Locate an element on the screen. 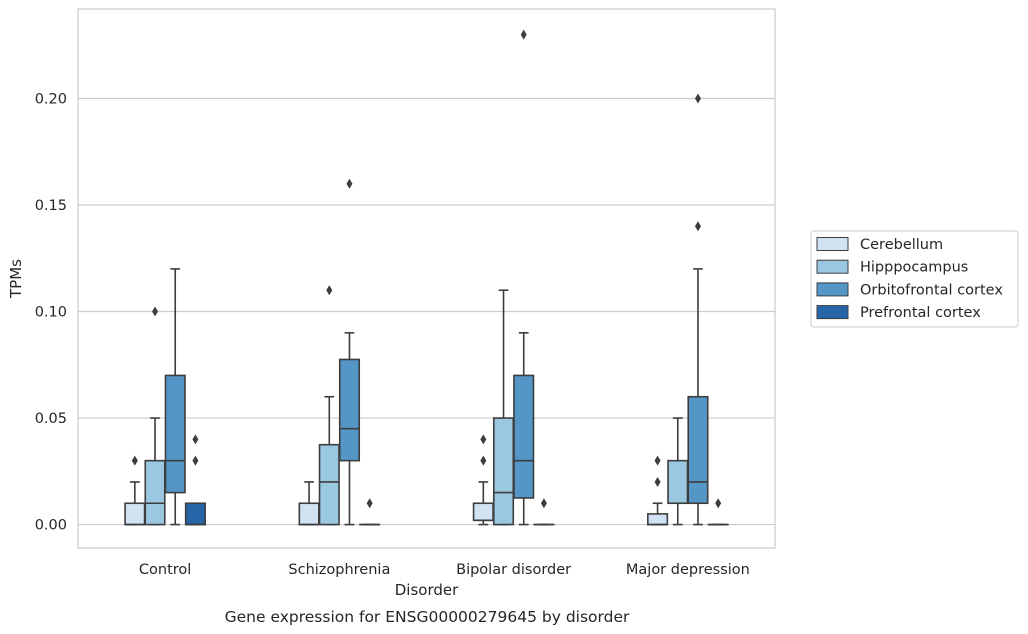 This screenshot has height=634, width=1028. x-tick-label: Control is located at coordinates (165, 570).